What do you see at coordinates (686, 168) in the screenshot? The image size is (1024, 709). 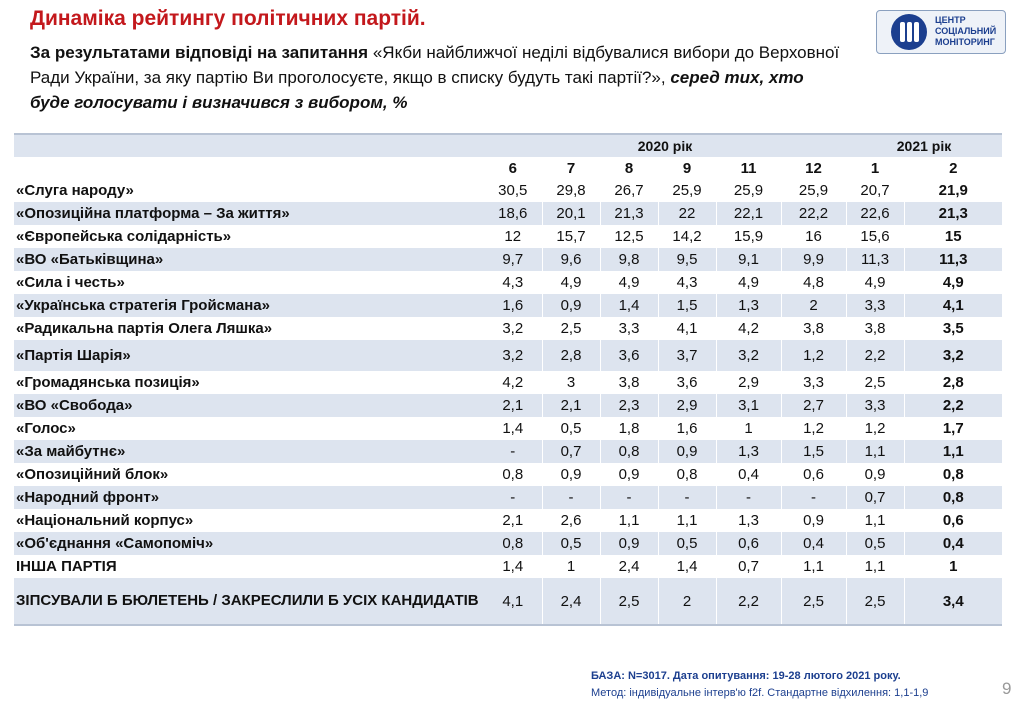 I see `month-header: 9` at bounding box center [686, 168].